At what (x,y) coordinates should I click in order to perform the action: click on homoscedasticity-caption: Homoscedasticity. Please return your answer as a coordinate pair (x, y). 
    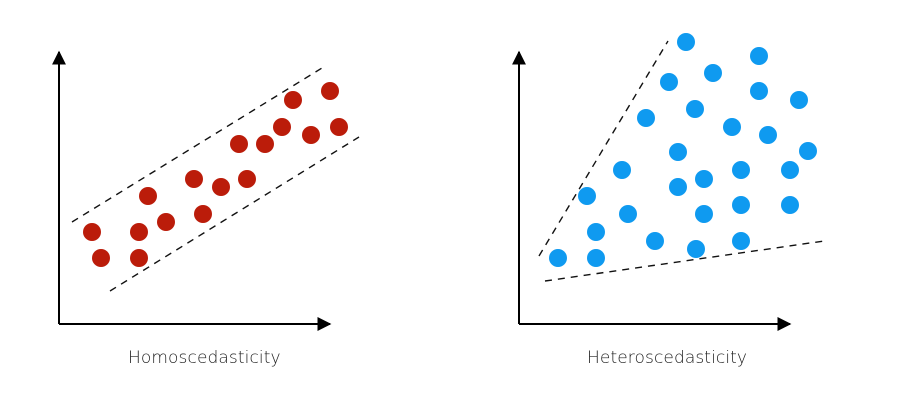
    Looking at the image, I should click on (204, 358).